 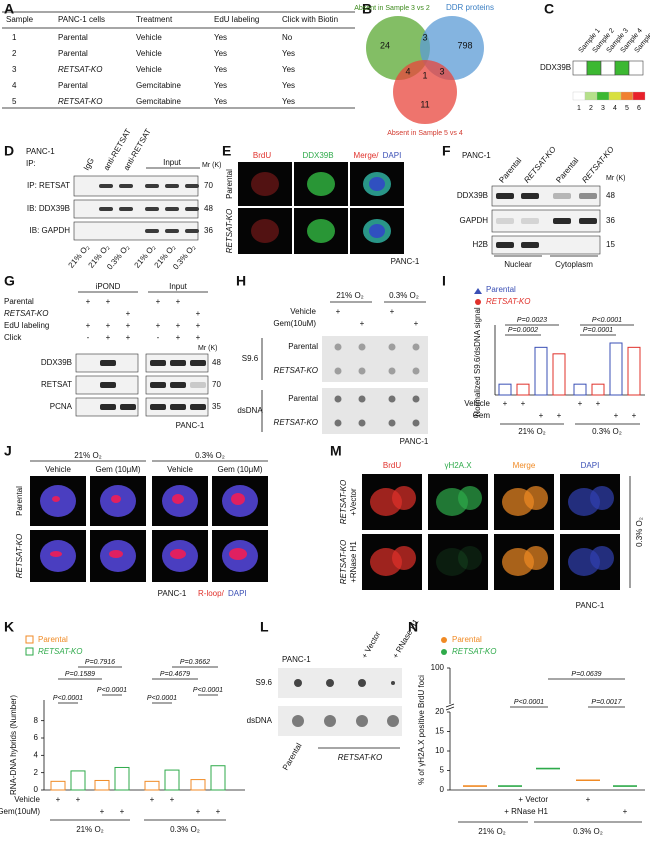 What do you see at coordinates (20, 19) in the screenshot?
I see `table-header: Sample` at bounding box center [20, 19].